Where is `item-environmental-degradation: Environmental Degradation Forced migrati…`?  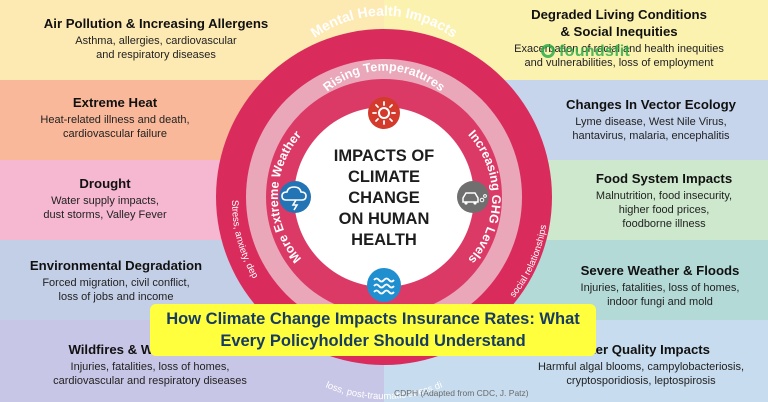 item-environmental-degradation: Environmental Degradation Forced migrati… is located at coordinates (116, 280).